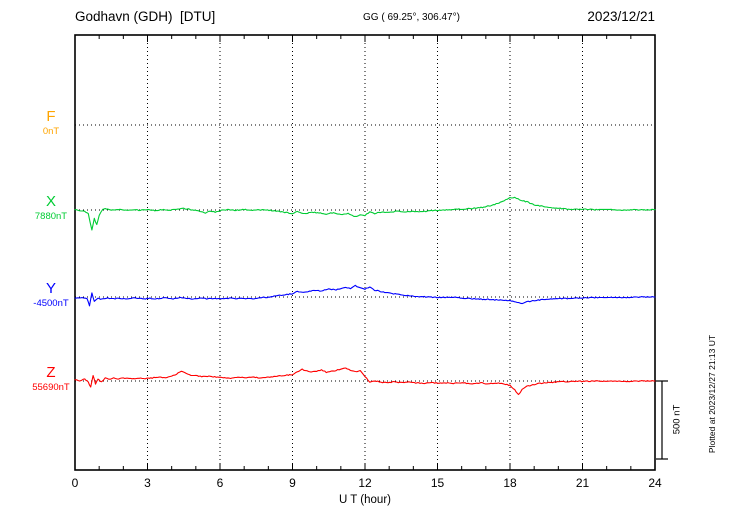  Describe the element at coordinates (50, 201) in the screenshot. I see `trace-label-x: X` at that location.